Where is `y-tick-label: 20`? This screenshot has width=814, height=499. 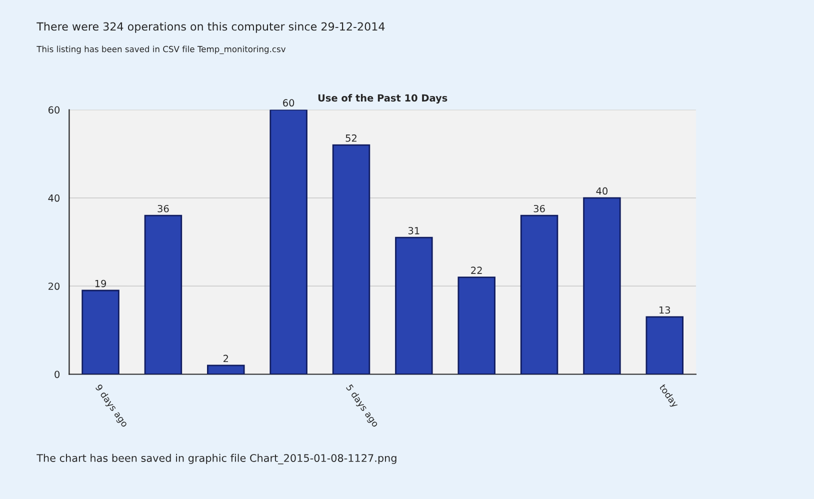
y-tick-label: 20 is located at coordinates (54, 286).